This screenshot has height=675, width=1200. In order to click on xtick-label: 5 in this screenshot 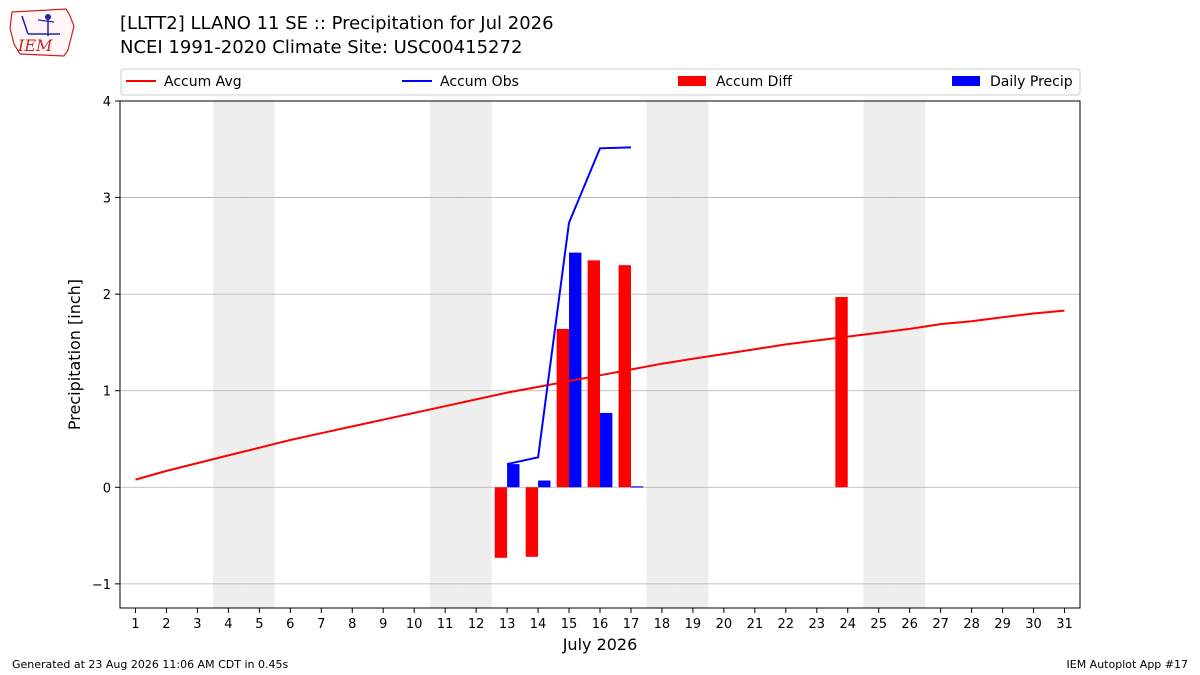, I will do `click(259, 624)`.